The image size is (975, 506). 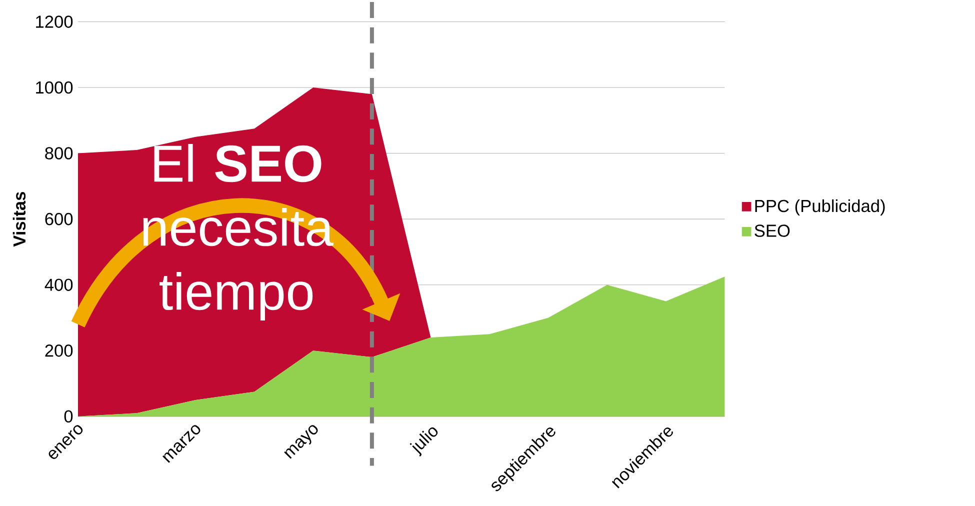 What do you see at coordinates (19, 219) in the screenshot?
I see `y-axis-title: Visitas` at bounding box center [19, 219].